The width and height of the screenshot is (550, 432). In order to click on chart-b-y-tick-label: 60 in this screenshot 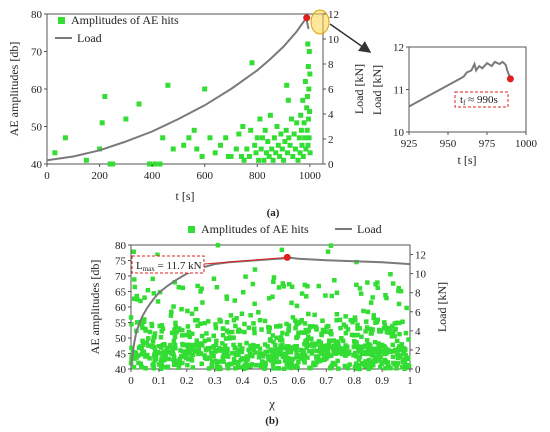, I will do `click(121, 308)`.